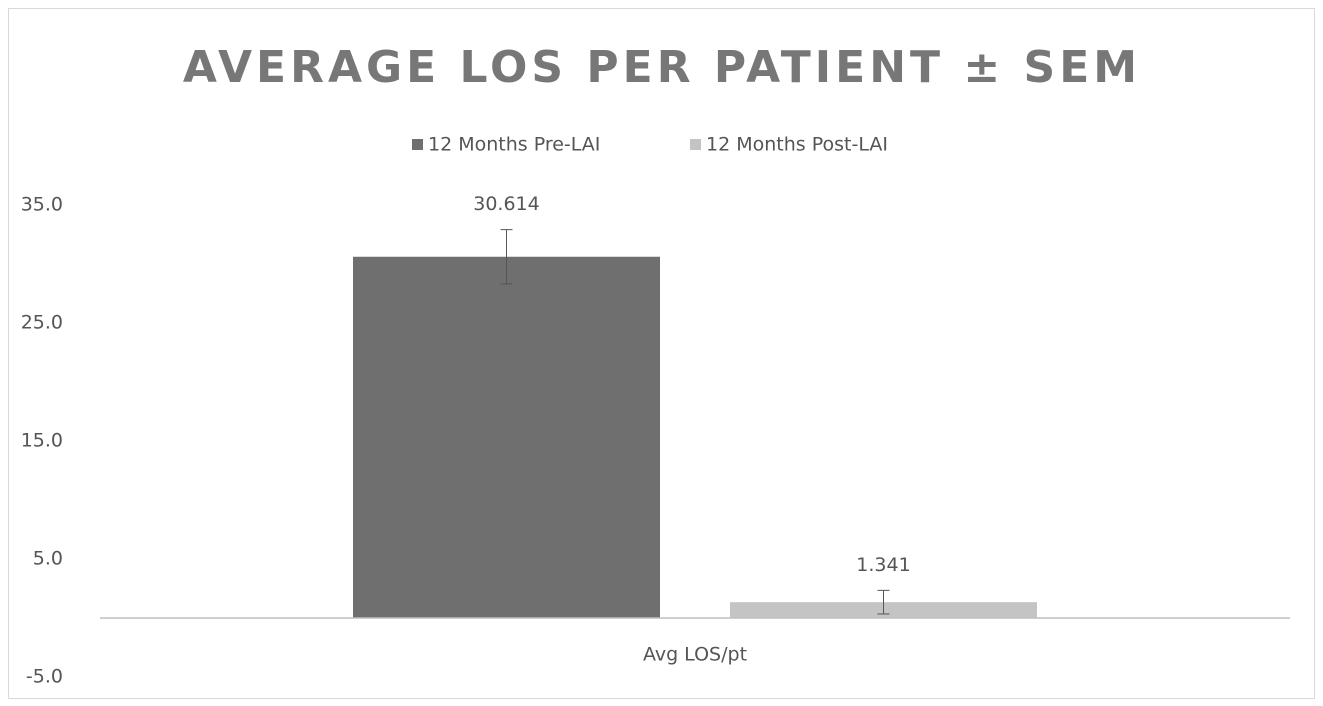 The image size is (1323, 706). Describe the element at coordinates (514, 145) in the screenshot. I see `legend-label: 12 Months Pre-LAI` at that location.